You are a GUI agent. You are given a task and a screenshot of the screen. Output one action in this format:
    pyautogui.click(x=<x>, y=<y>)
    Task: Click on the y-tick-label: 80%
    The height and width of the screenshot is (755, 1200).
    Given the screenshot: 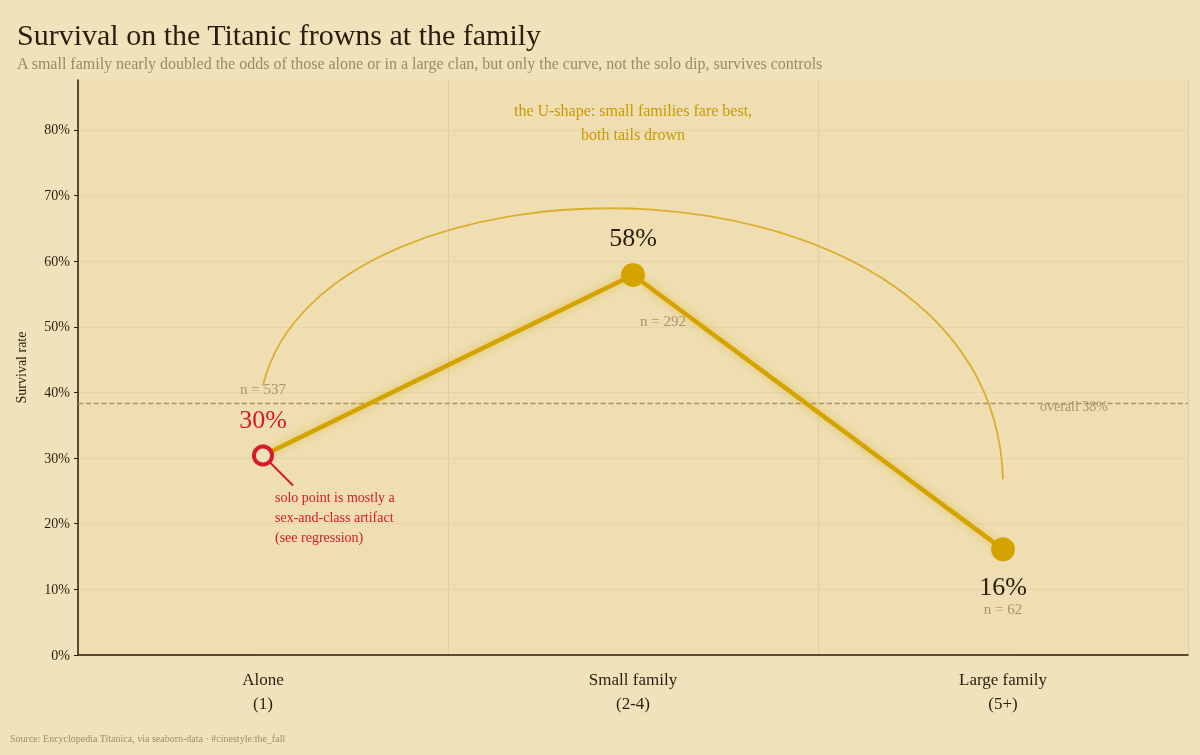 What is the action you would take?
    pyautogui.click(x=57, y=130)
    